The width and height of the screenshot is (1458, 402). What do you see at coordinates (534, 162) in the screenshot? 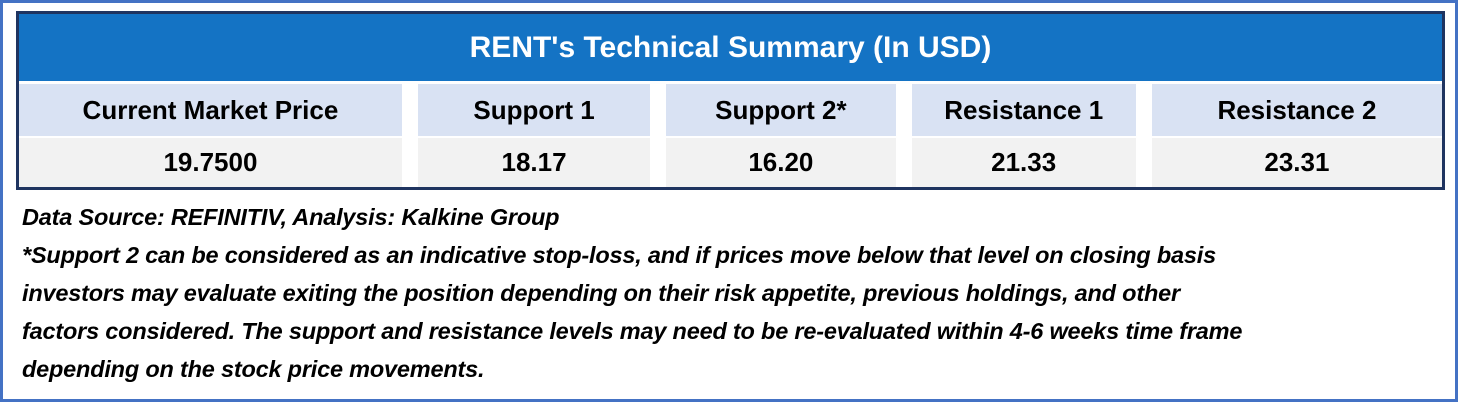
I see `value-cell-support-1: 18.17` at bounding box center [534, 162].